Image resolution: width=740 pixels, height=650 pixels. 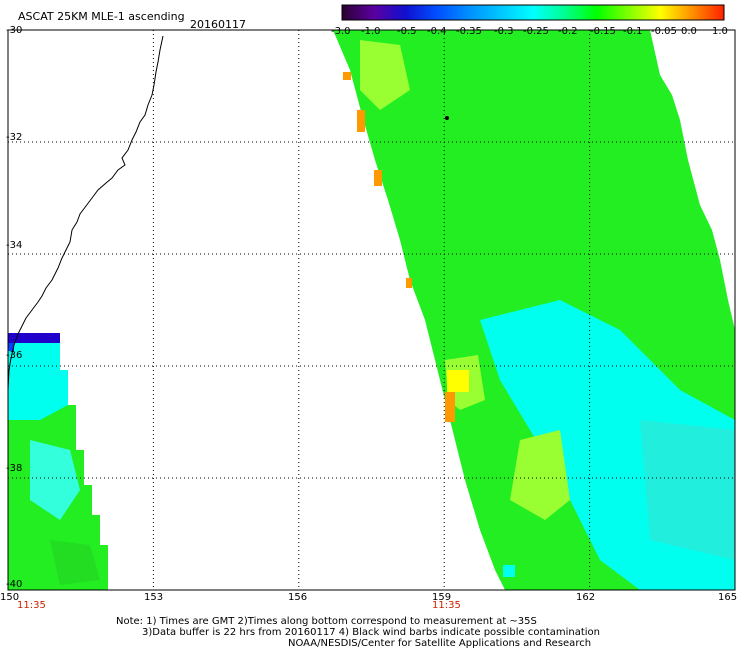 What do you see at coordinates (568, 31) in the screenshot?
I see `colorbar-label-7: -0.2` at bounding box center [568, 31].